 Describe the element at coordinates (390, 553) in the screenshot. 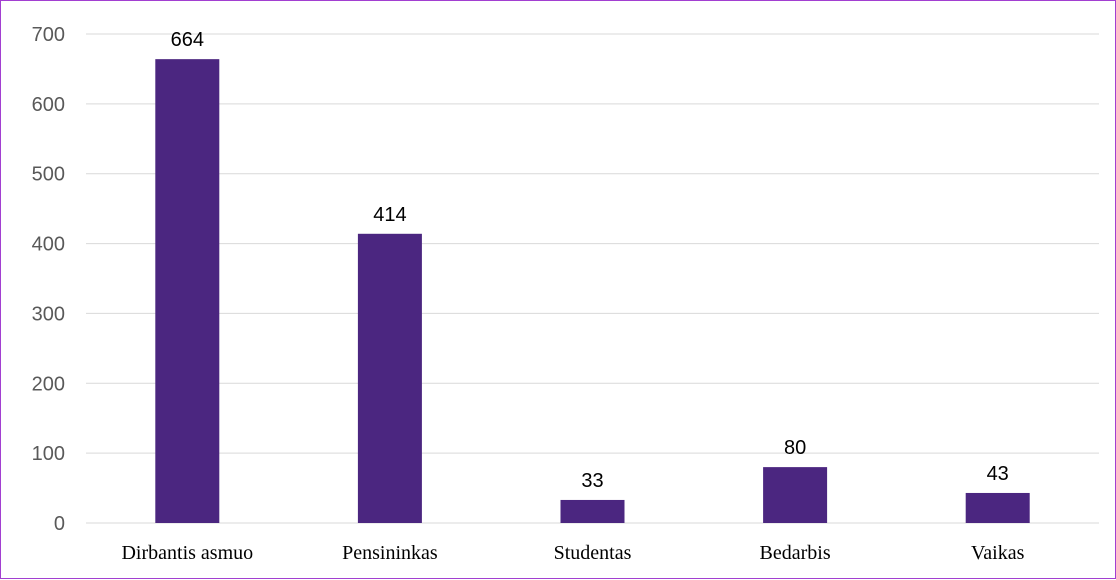

I see `x-tick-label: Pensininkas` at that location.